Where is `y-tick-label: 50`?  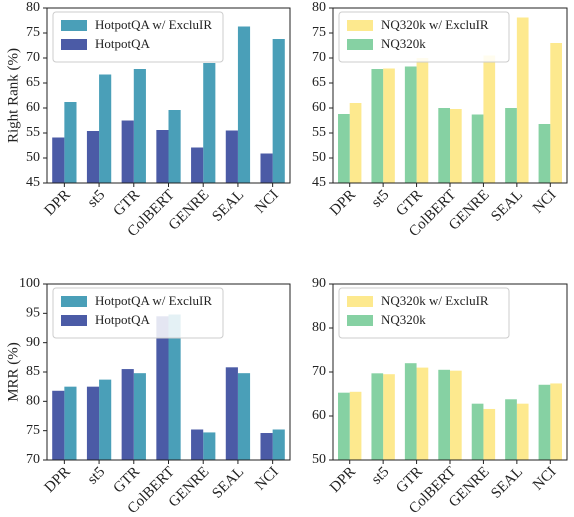
y-tick-label: 50 is located at coordinates (319, 157).